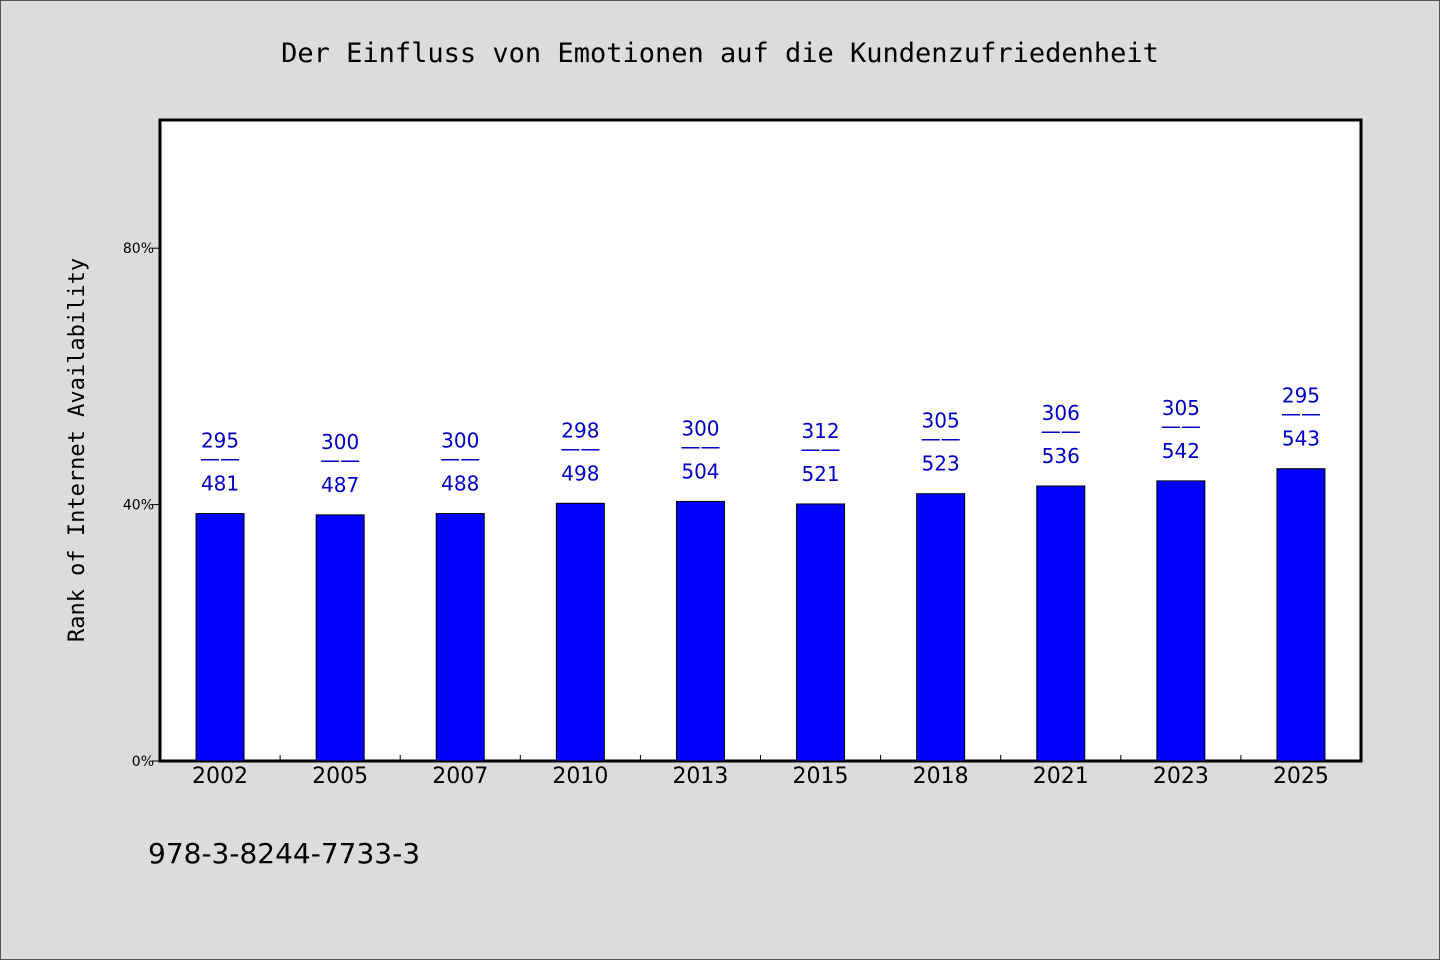 The width and height of the screenshot is (1440, 960). Describe the element at coordinates (700, 631) in the screenshot. I see `bar-2013` at that location.